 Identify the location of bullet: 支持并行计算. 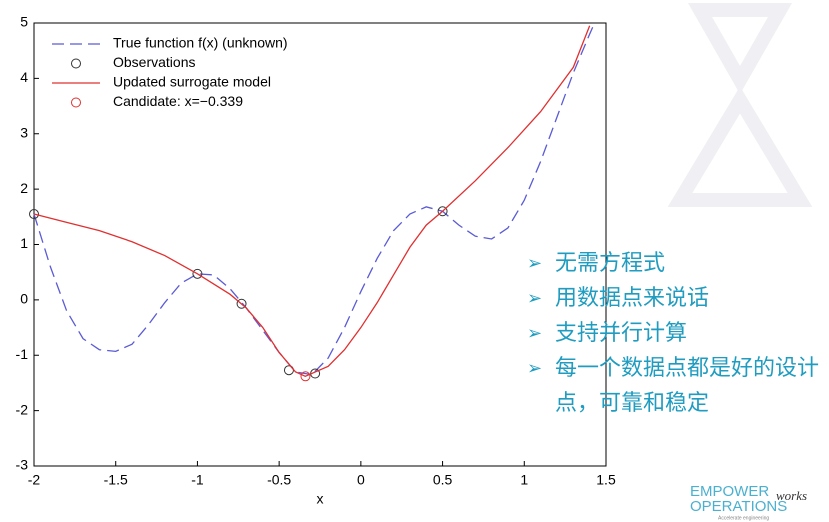
(677, 333).